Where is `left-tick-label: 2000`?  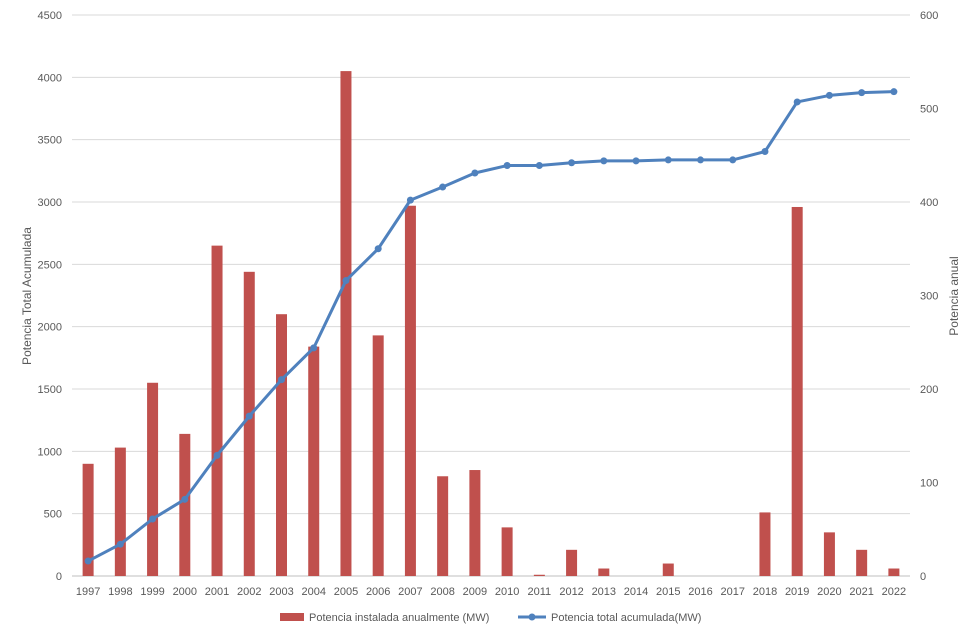 left-tick-label: 2000 is located at coordinates (50, 328).